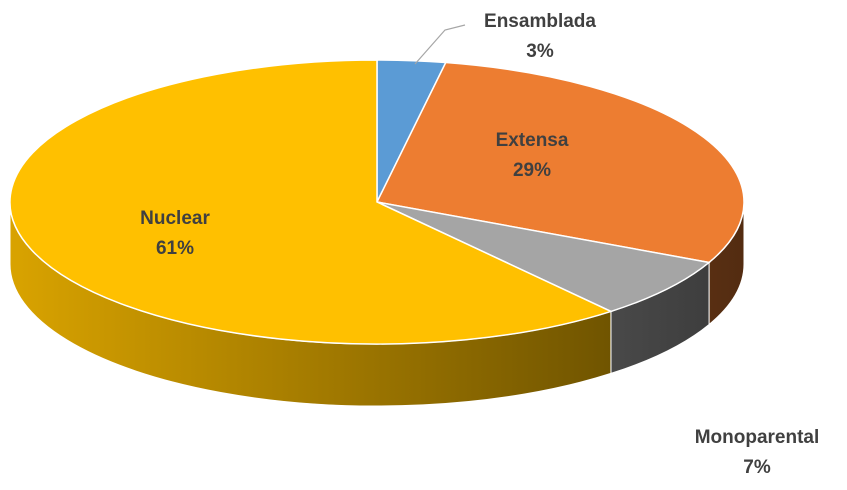 The image size is (847, 490). I want to click on value-label: 3%, so click(540, 51).